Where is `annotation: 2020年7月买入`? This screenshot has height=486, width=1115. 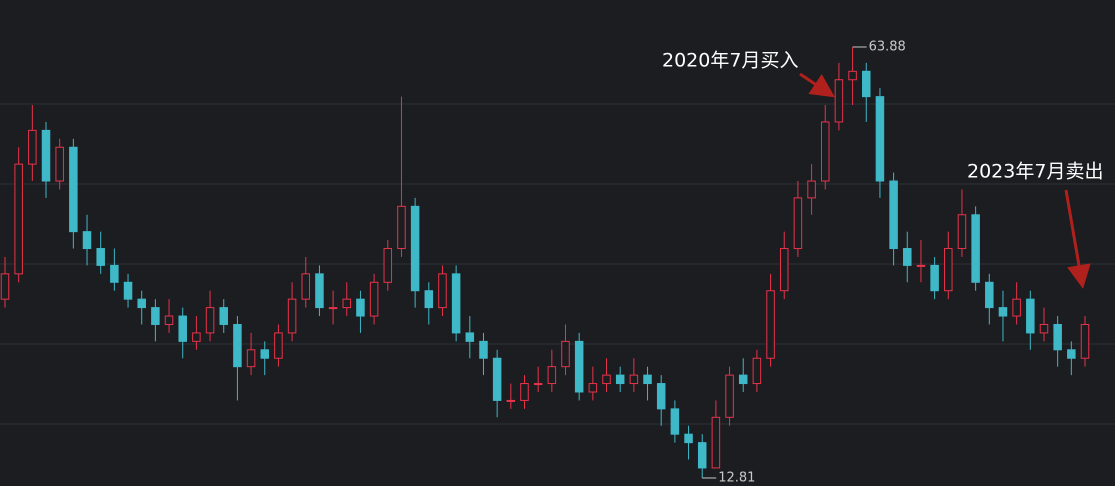
annotation: 2020年7月买入 is located at coordinates (730, 61).